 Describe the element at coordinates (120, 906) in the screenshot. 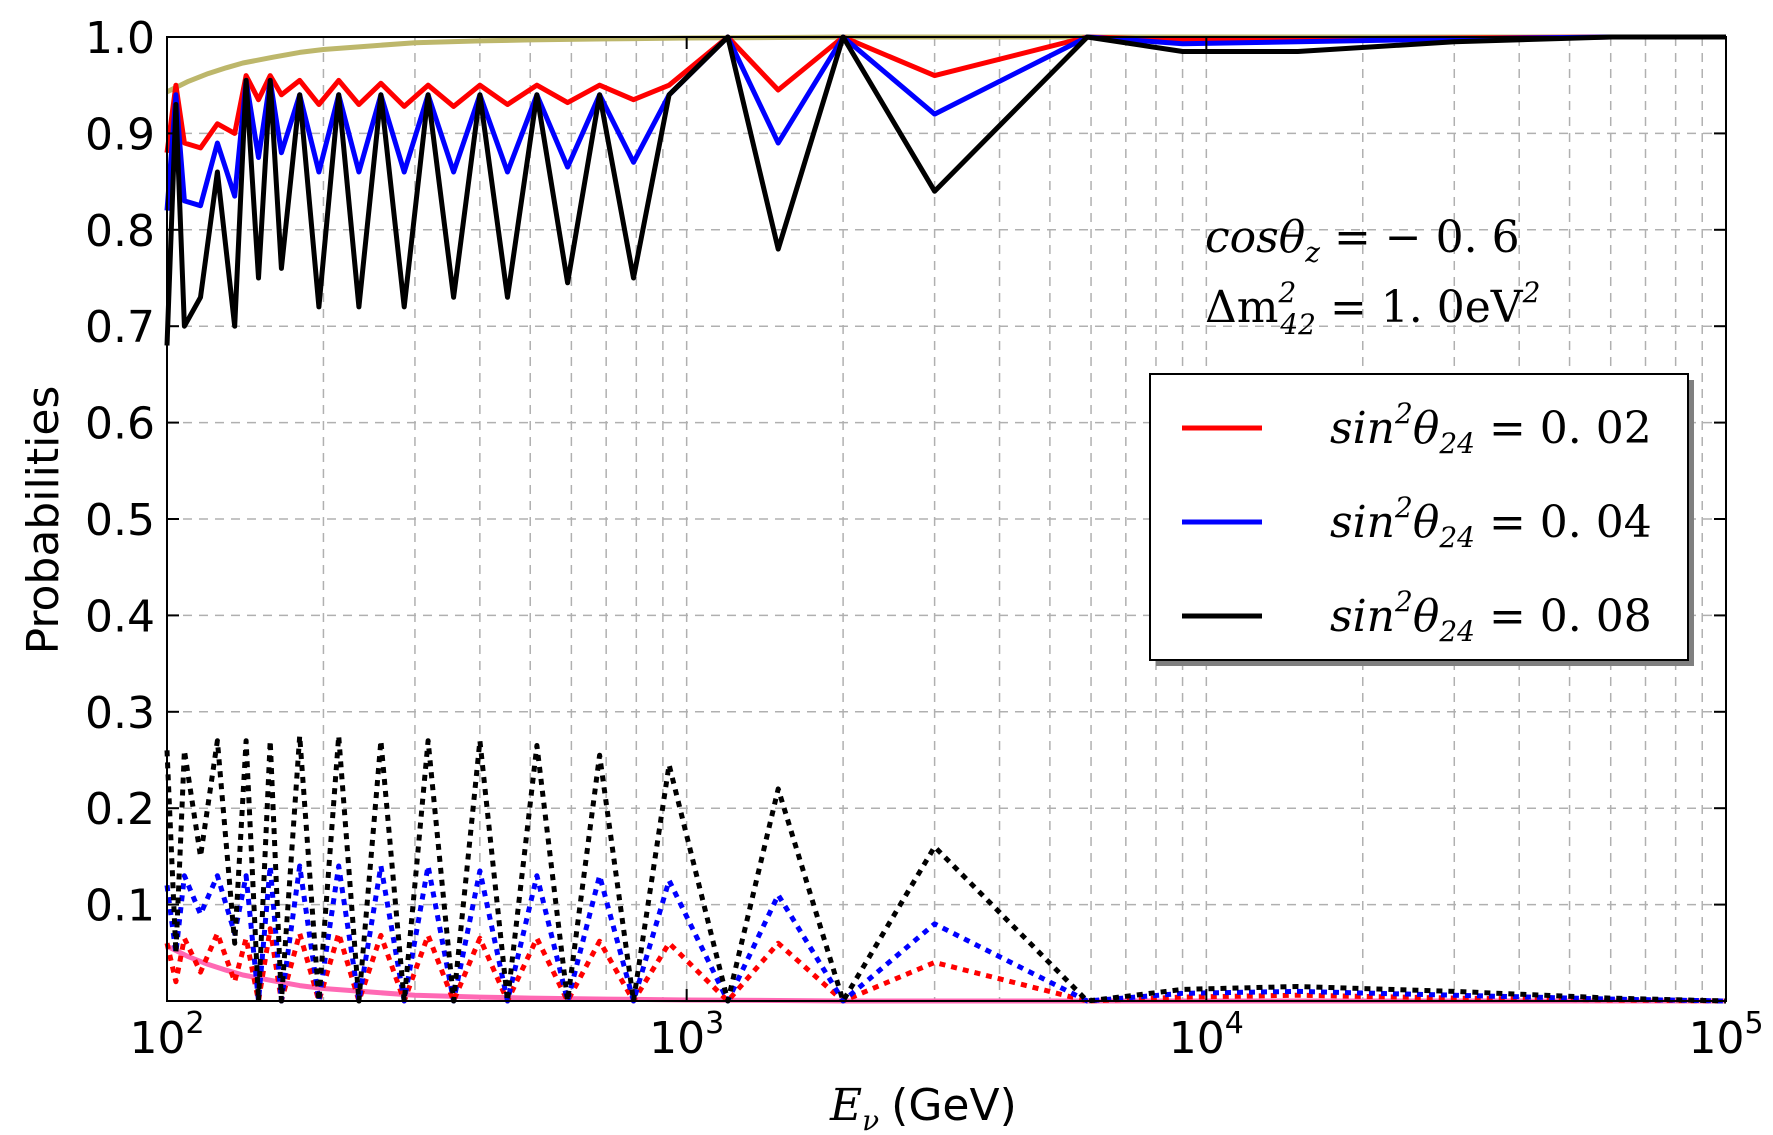

I see `y-tick-label: 0.1` at that location.